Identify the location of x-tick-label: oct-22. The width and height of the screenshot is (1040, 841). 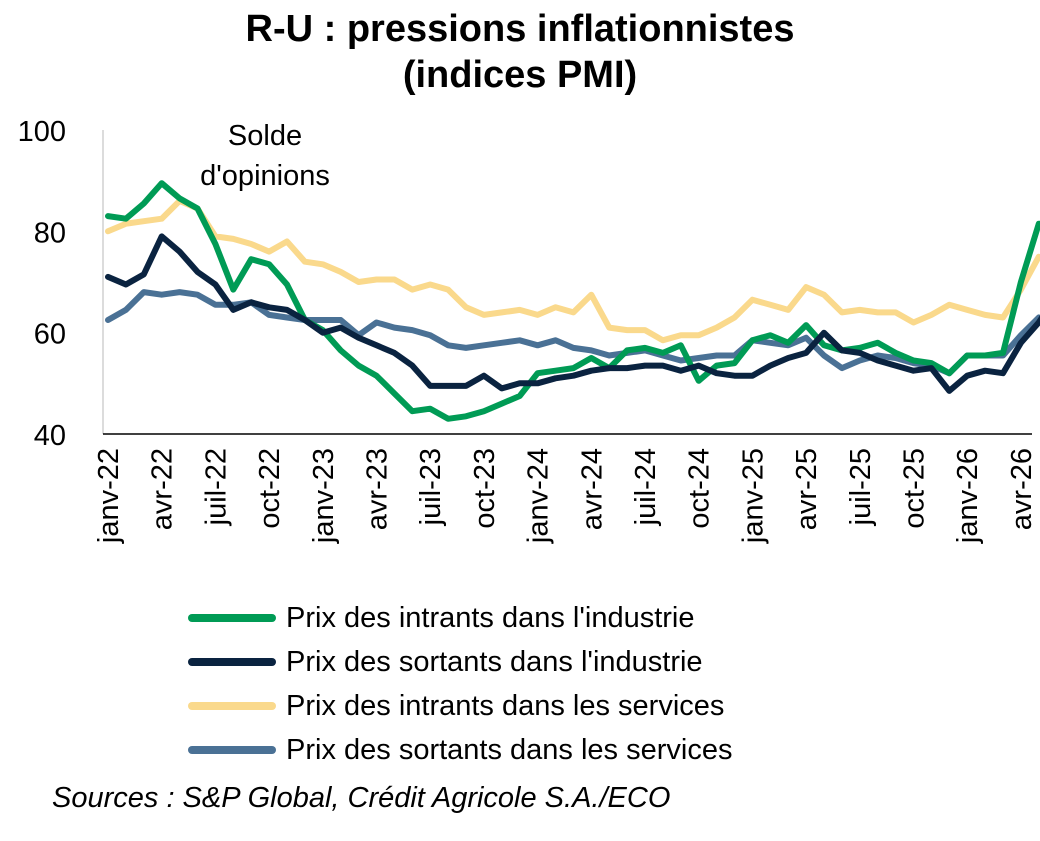
(270, 488).